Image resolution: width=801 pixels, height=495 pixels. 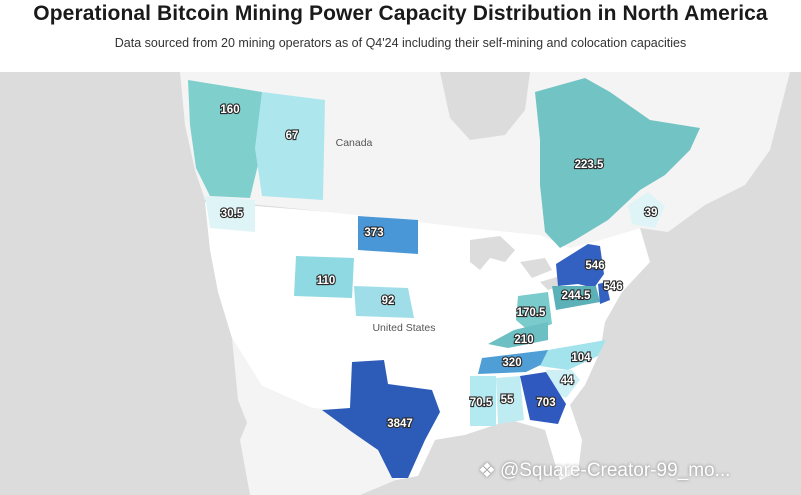 I want to click on region-wyoming, so click(x=324, y=277).